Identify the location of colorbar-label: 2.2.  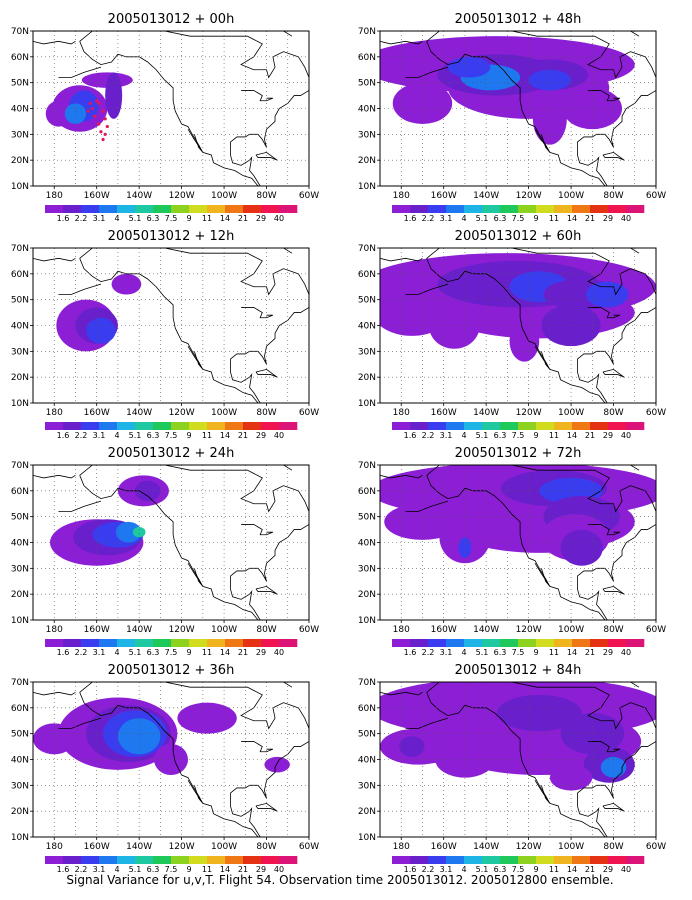
(81, 435).